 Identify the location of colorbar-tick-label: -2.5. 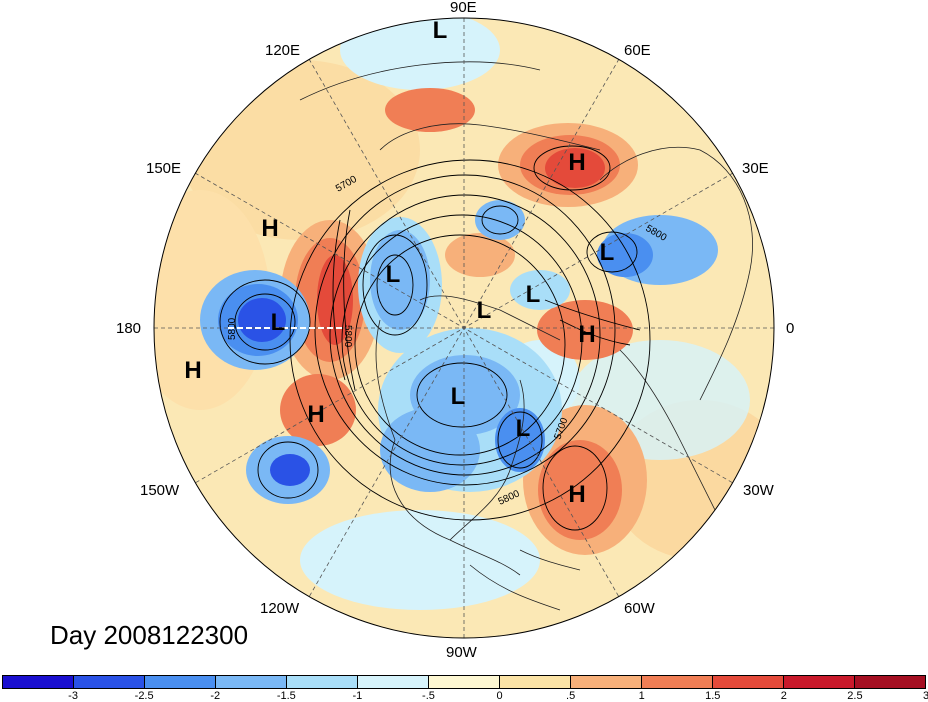
(144, 696).